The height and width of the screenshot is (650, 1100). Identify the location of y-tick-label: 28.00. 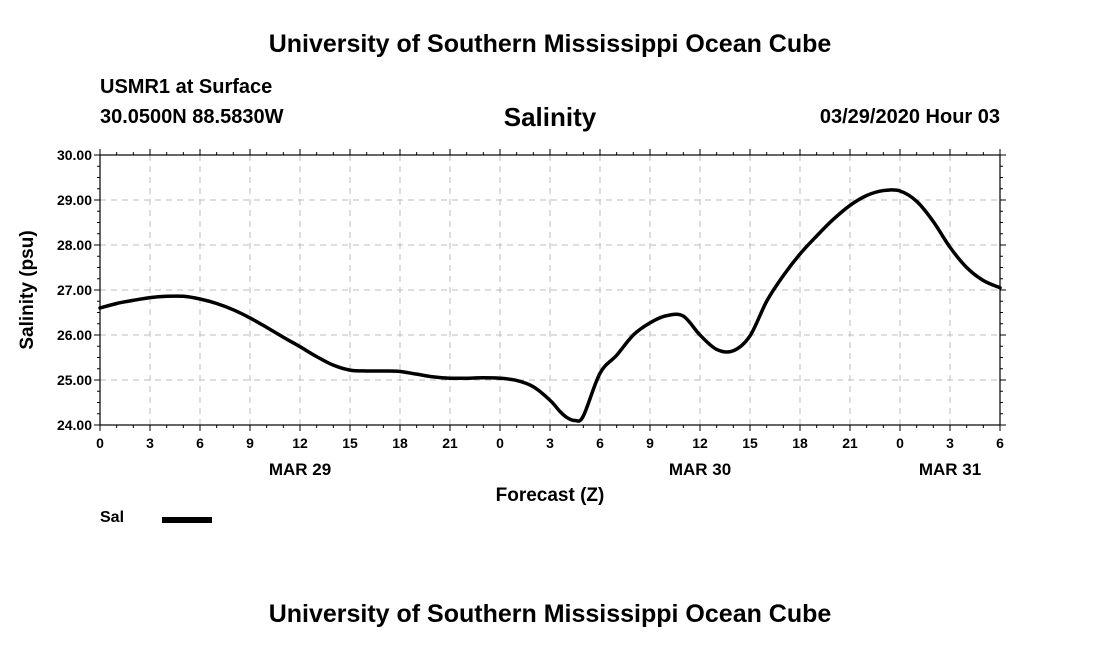
(74, 245).